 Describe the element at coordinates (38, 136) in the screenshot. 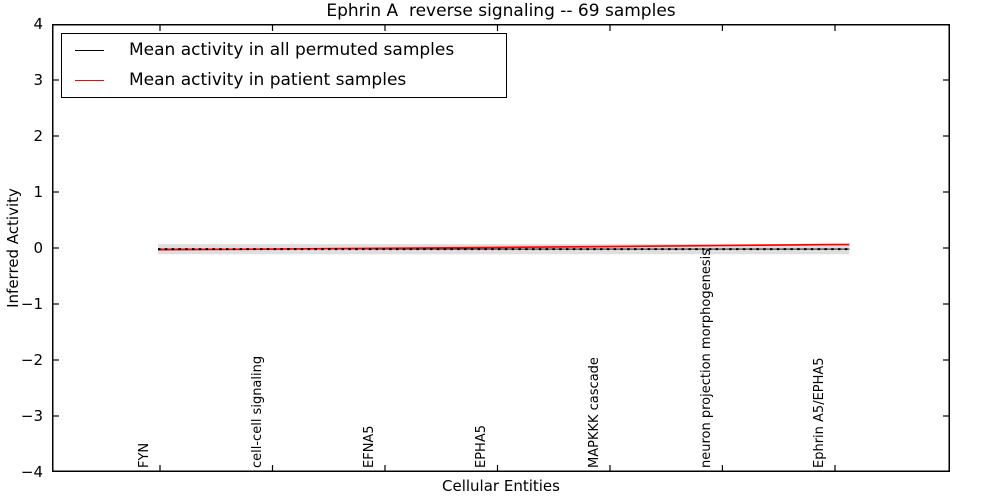

I see `y-tick-label: 2` at that location.